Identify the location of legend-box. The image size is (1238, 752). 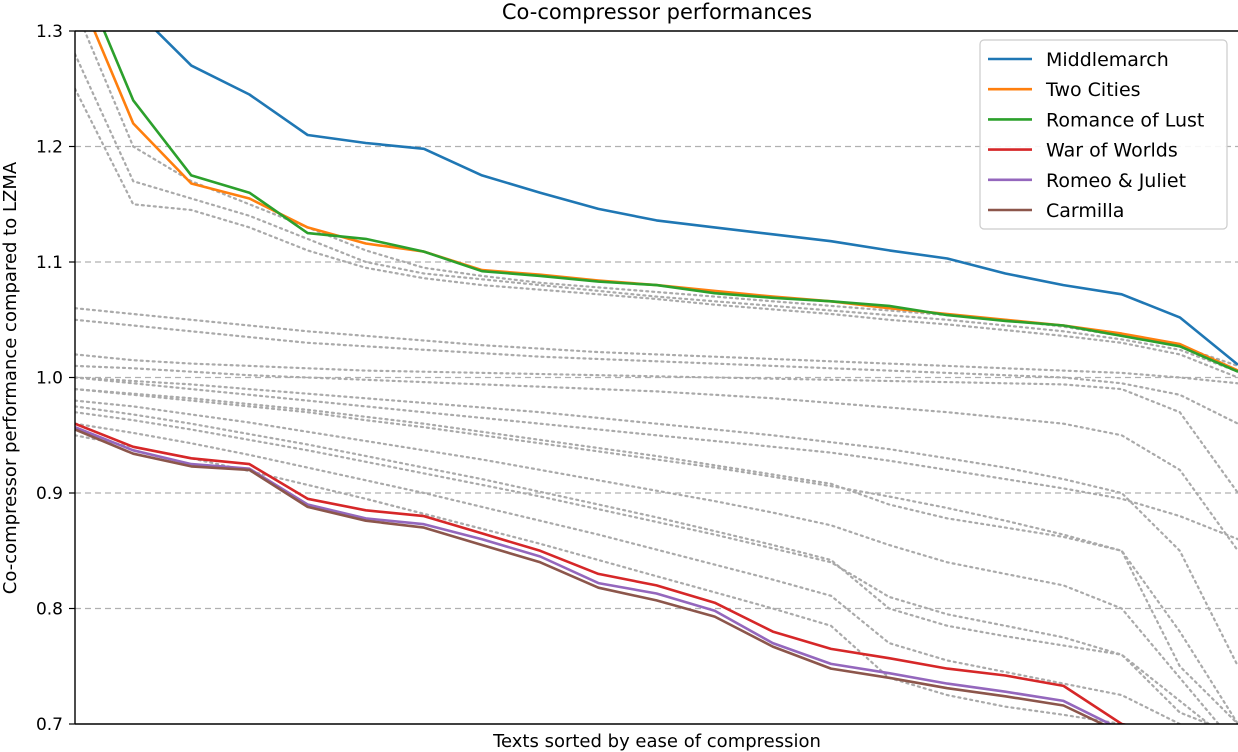
(1103, 134).